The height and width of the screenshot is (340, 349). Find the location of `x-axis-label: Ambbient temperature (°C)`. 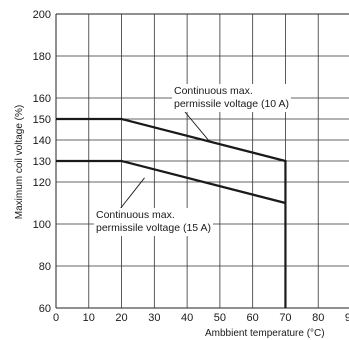

x-axis-label: Ambbient temperature (°C) is located at coordinates (265, 333).